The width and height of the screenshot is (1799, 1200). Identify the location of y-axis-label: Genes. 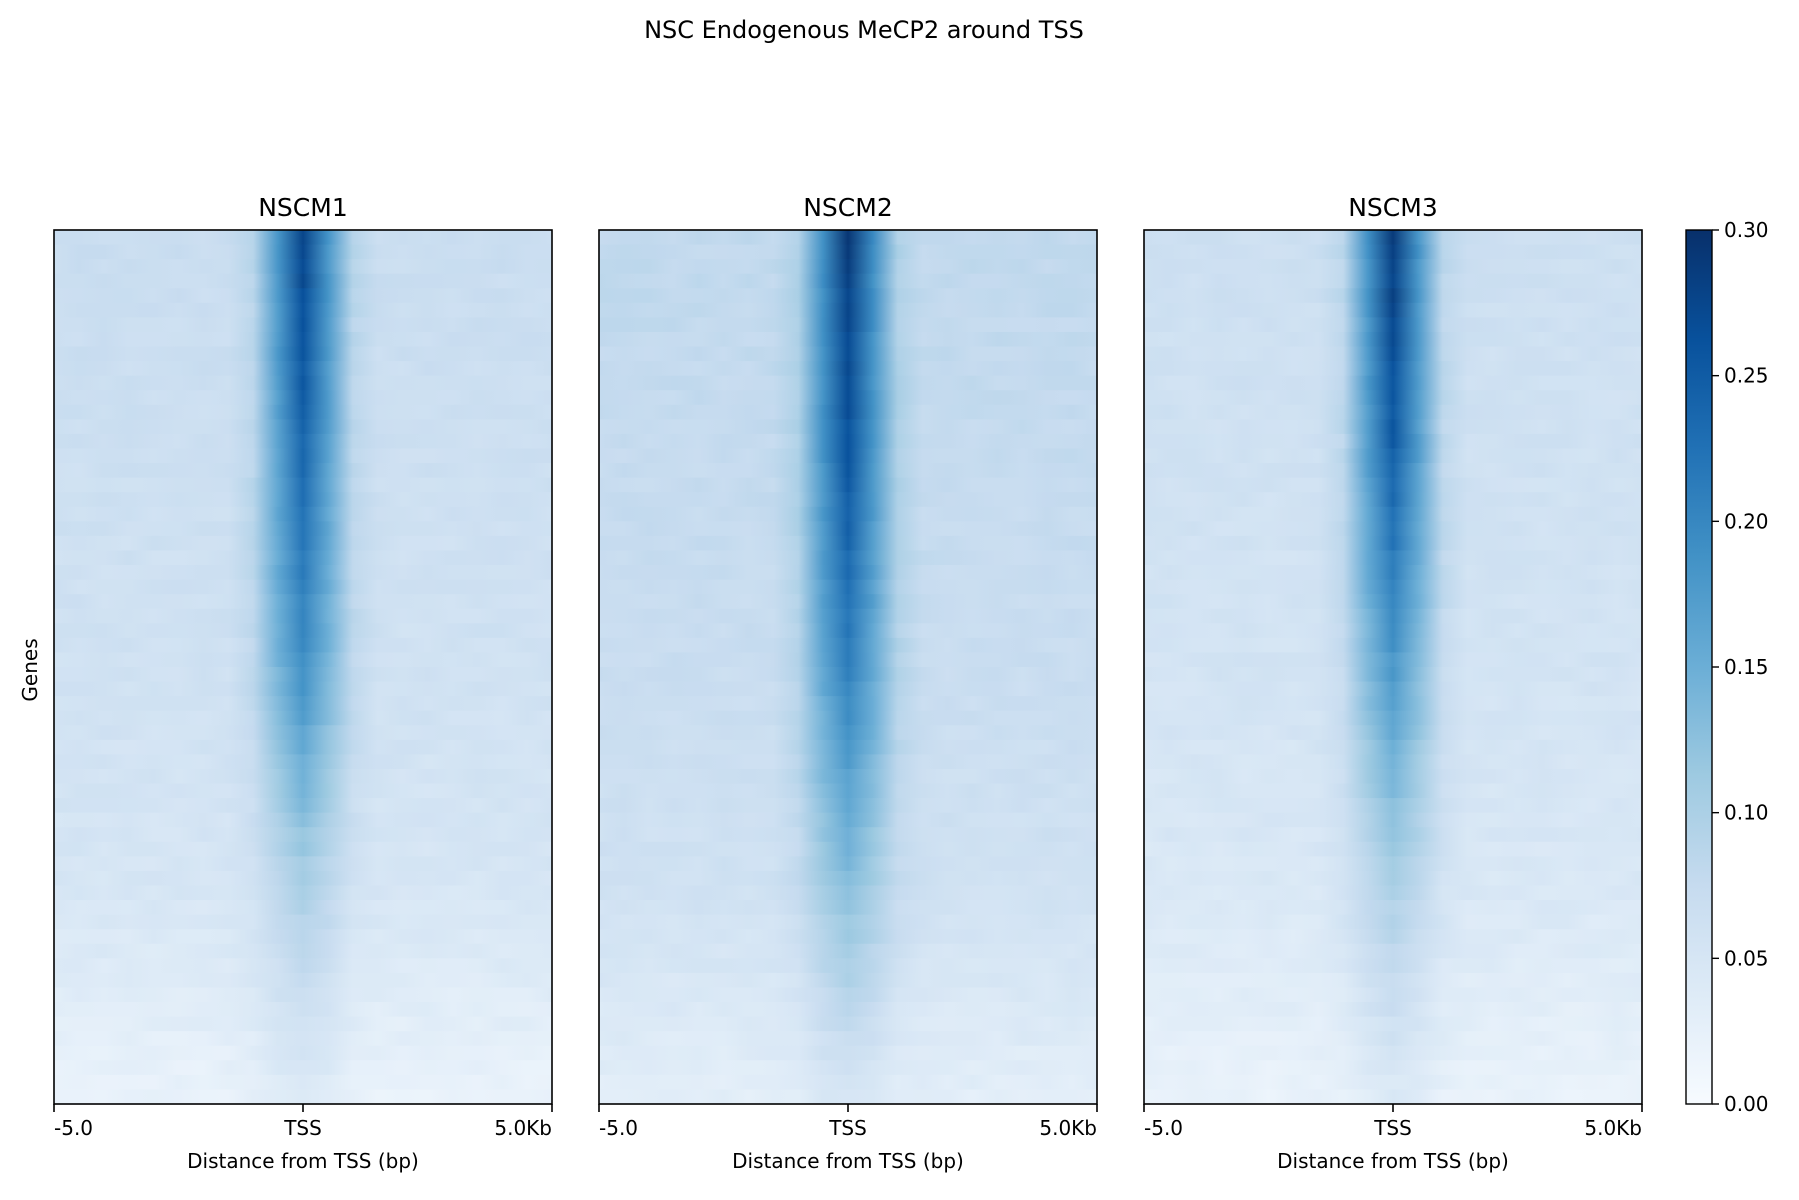
(30, 669).